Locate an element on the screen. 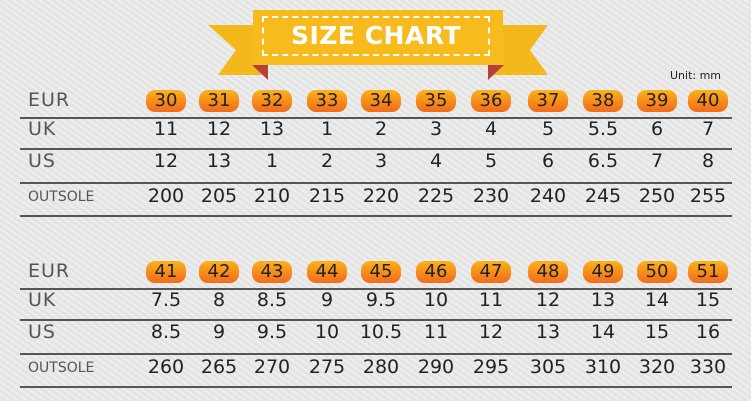 Image resolution: width=751 pixels, height=401 pixels. size-cell: 225 is located at coordinates (436, 196).